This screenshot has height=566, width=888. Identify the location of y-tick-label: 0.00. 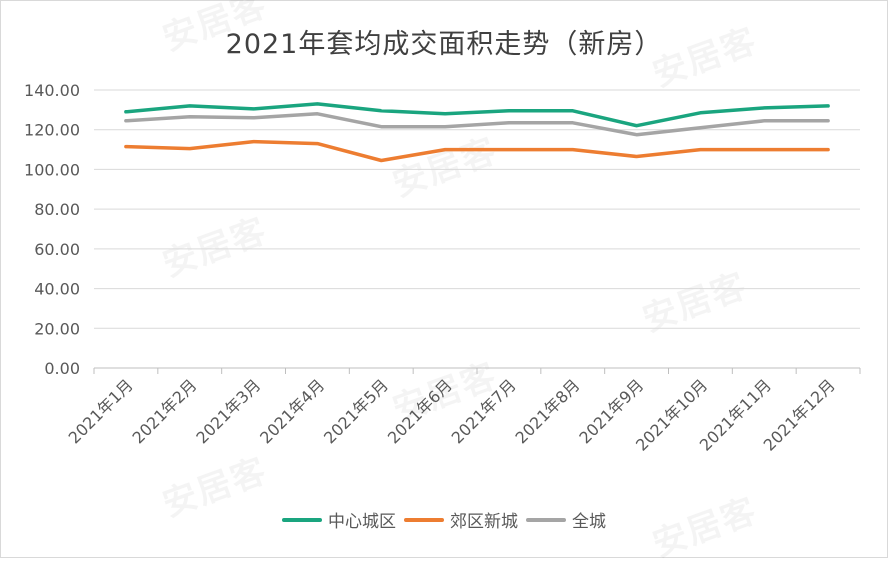
(62, 368).